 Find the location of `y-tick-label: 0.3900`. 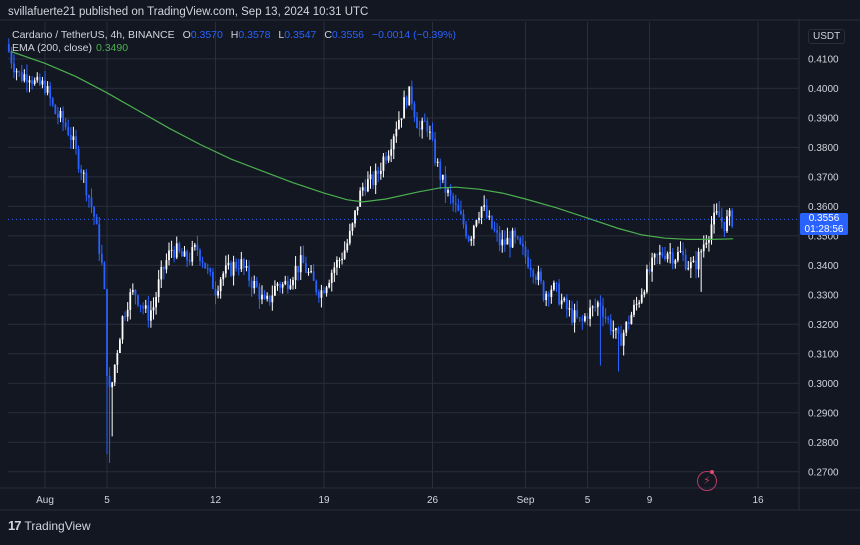

y-tick-label: 0.3900 is located at coordinates (823, 118).